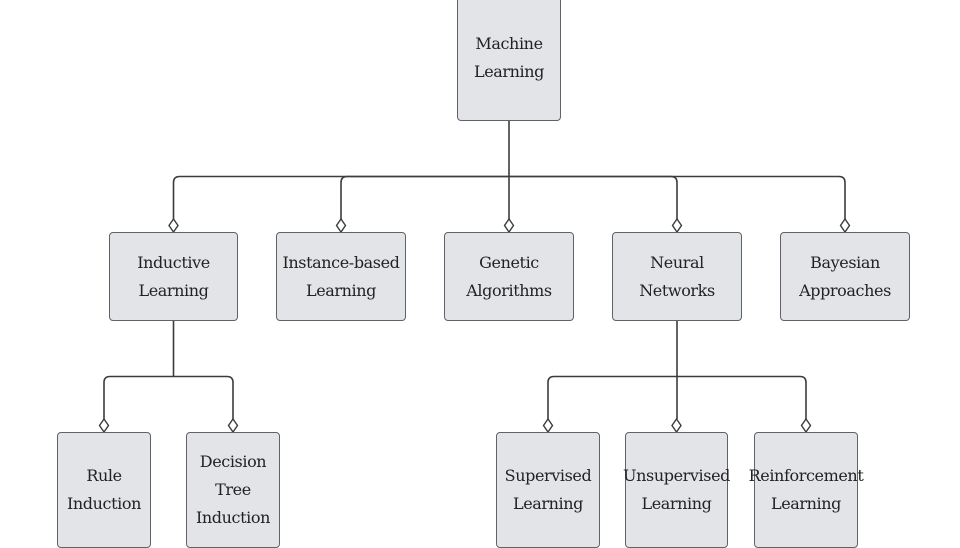  What do you see at coordinates (424, 197) in the screenshot?
I see `connector-root-instance` at bounding box center [424, 197].